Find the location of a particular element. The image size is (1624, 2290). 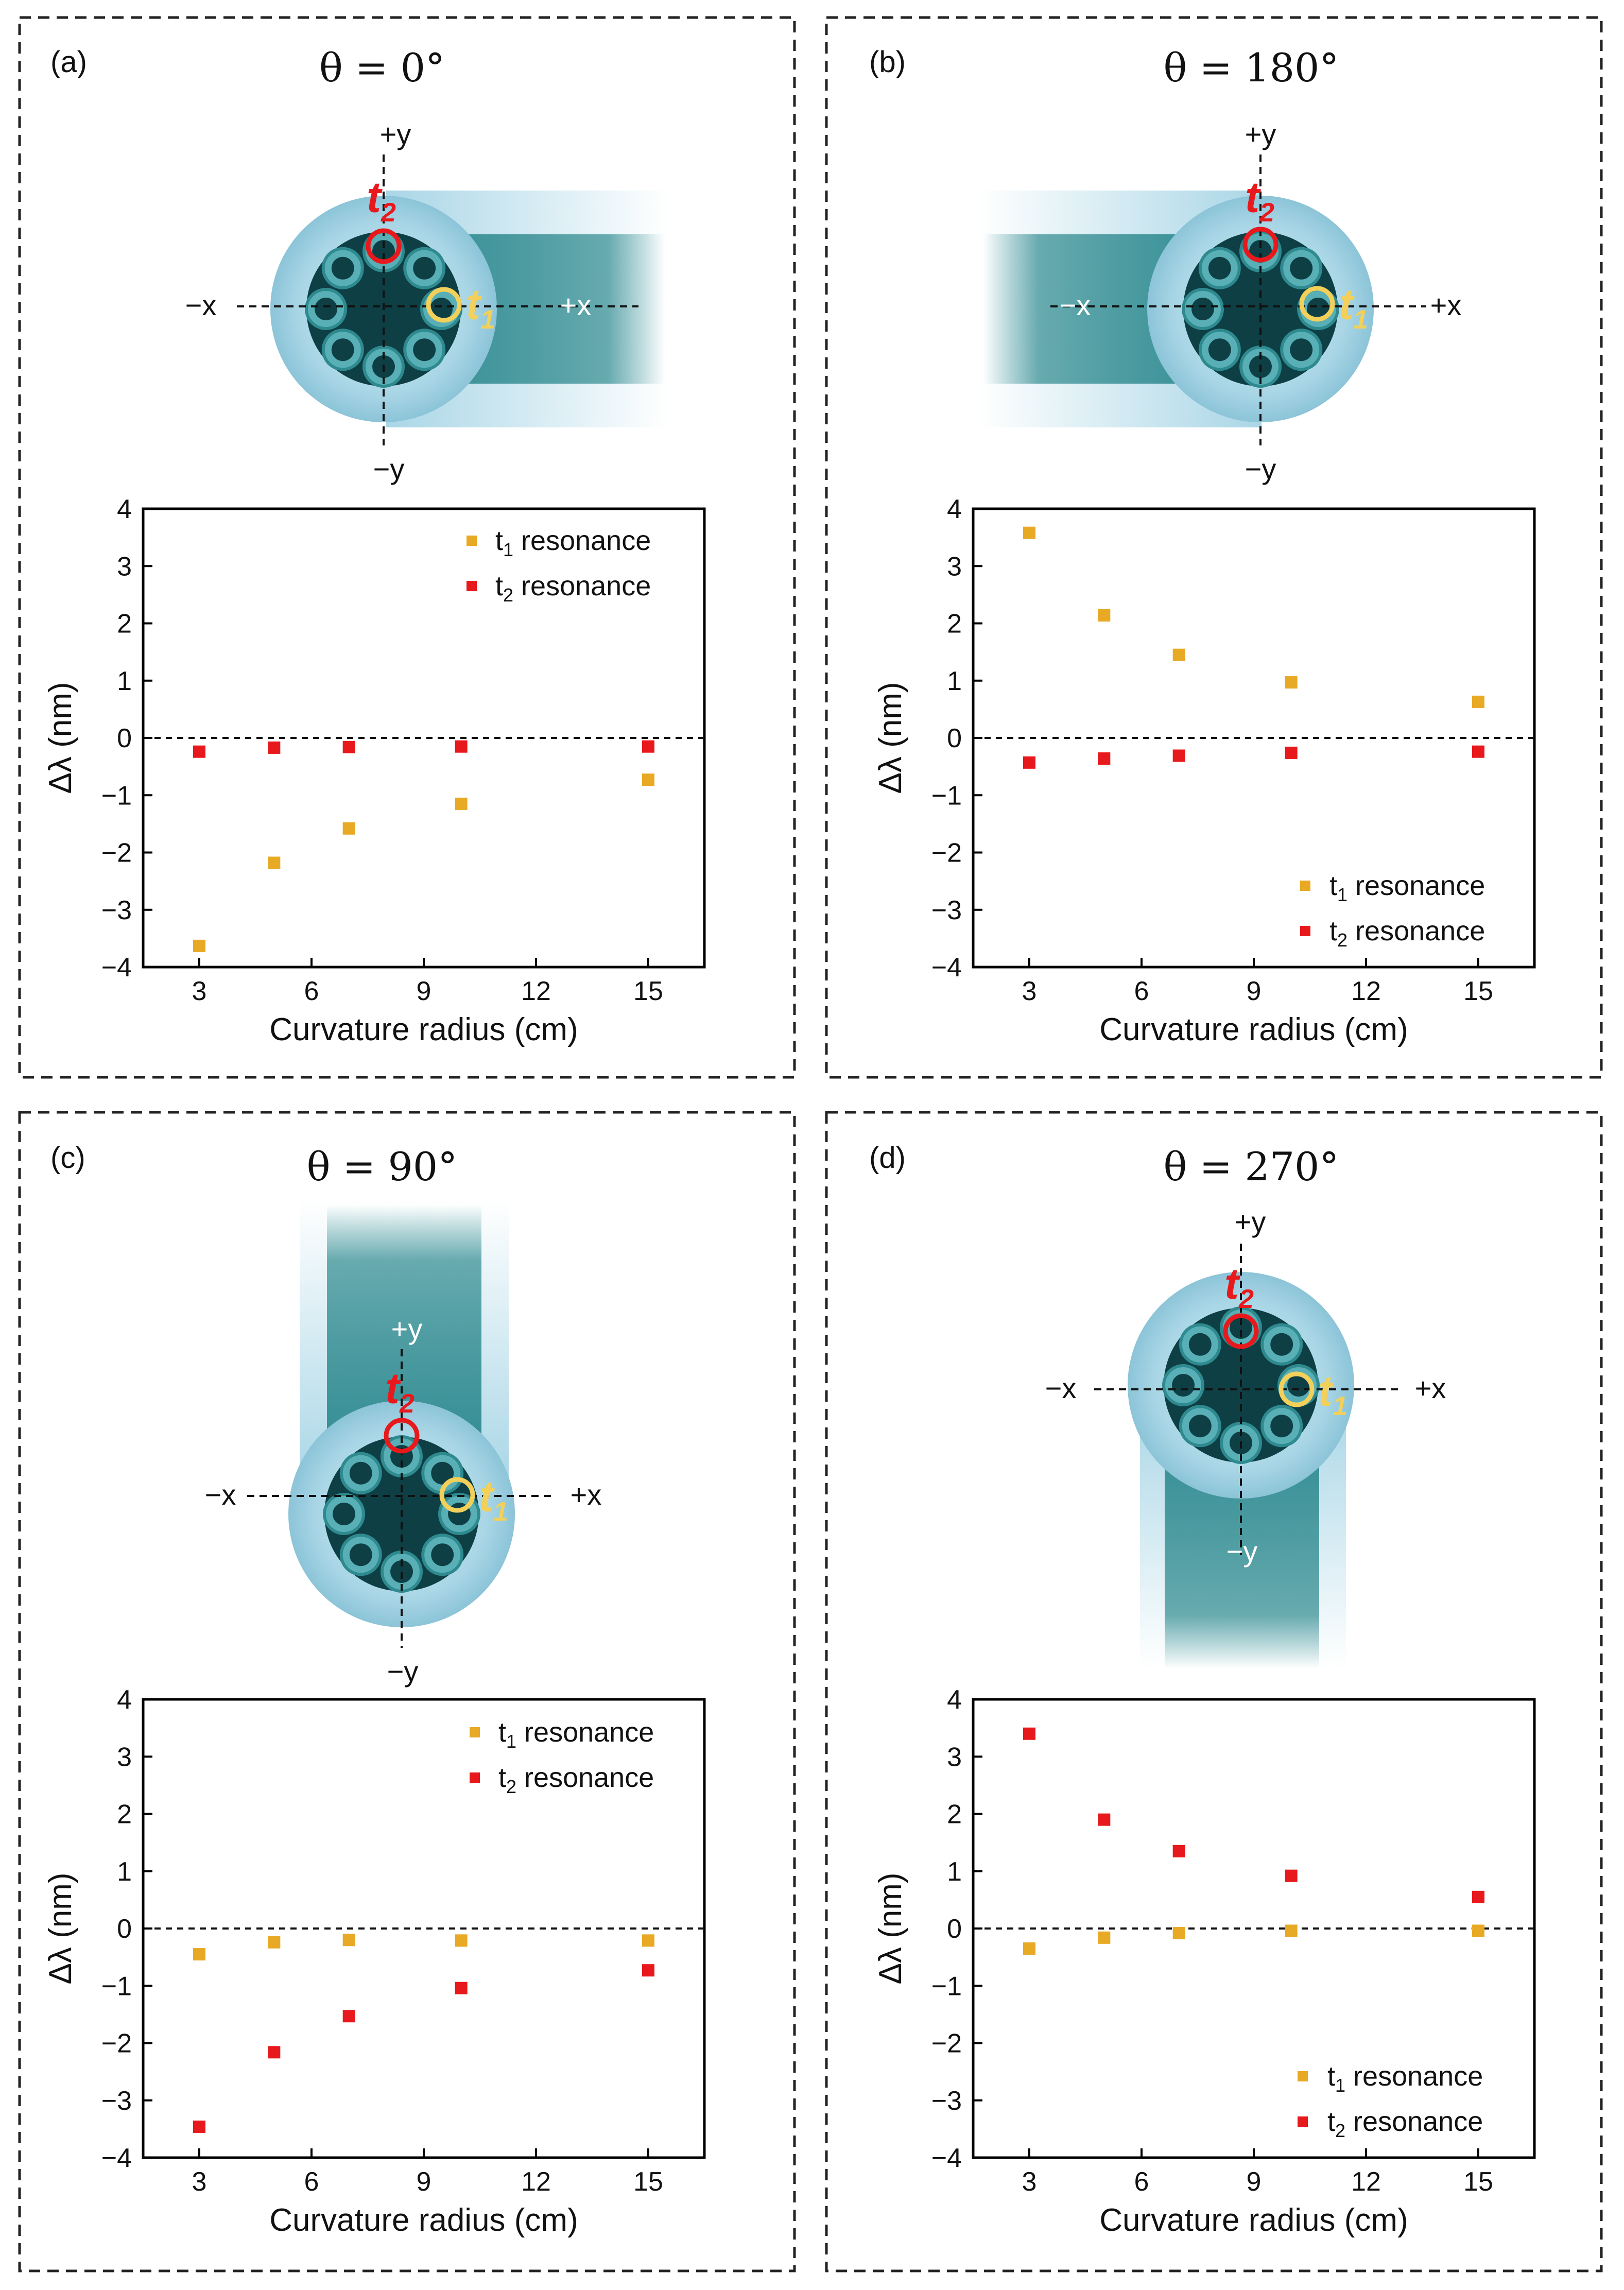

panel-b-letter: (b) is located at coordinates (887, 62).